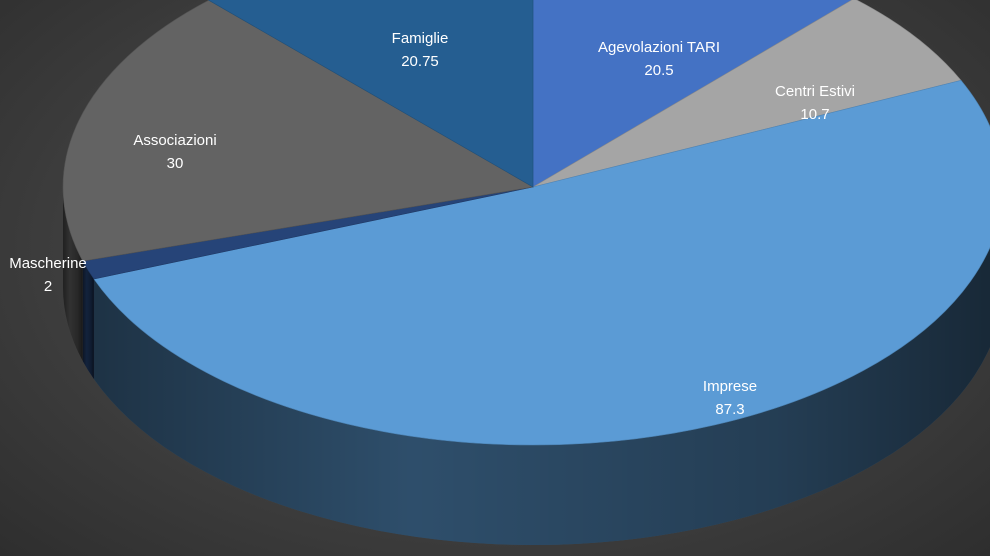  Describe the element at coordinates (371, 94) in the screenshot. I see `pie-slice-famiglie` at that location.